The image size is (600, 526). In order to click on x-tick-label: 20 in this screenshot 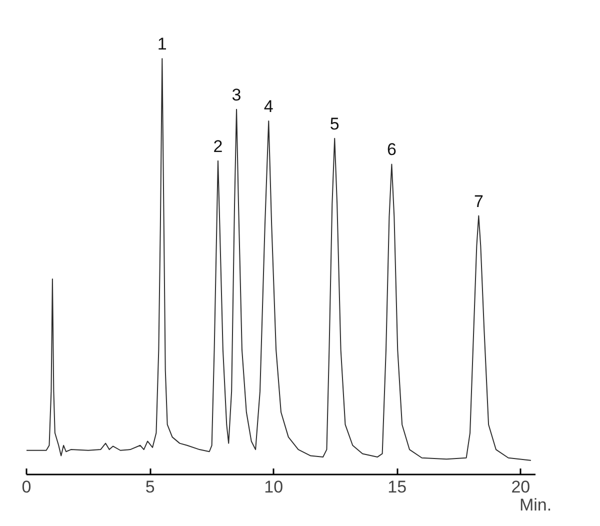, I will do `click(520, 487)`.